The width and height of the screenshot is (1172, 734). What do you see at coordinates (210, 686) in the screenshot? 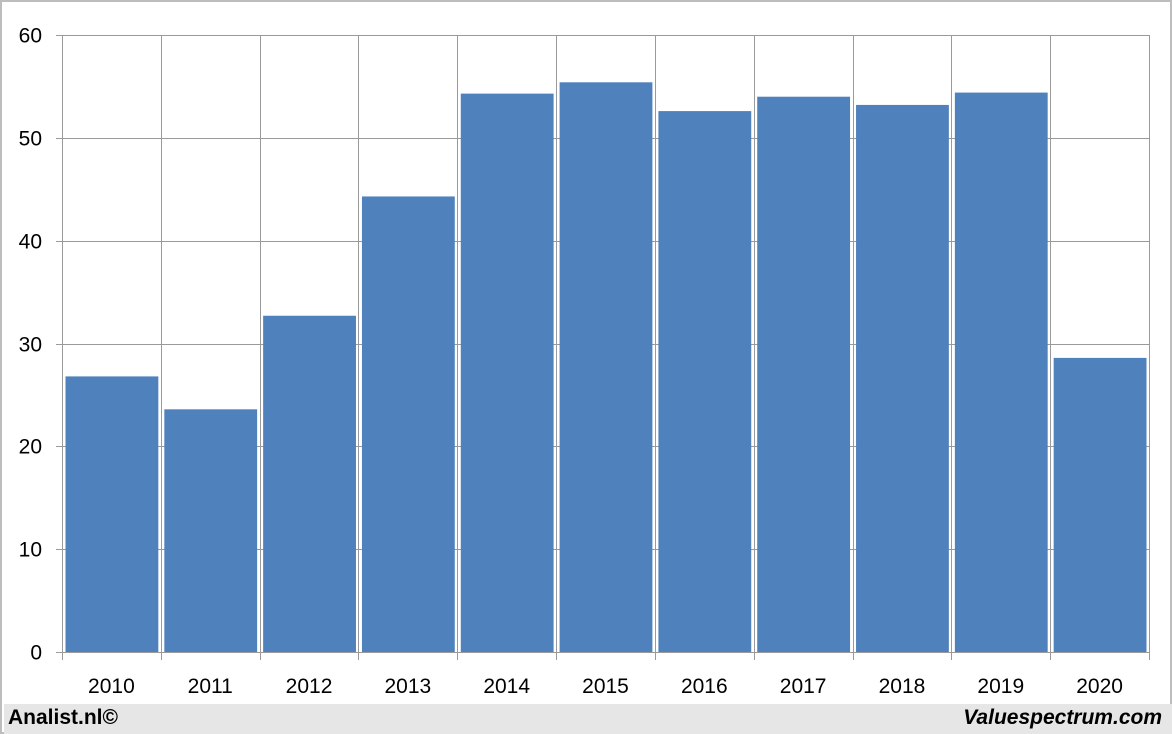
I see `x-tick-label: 2011` at bounding box center [210, 686].